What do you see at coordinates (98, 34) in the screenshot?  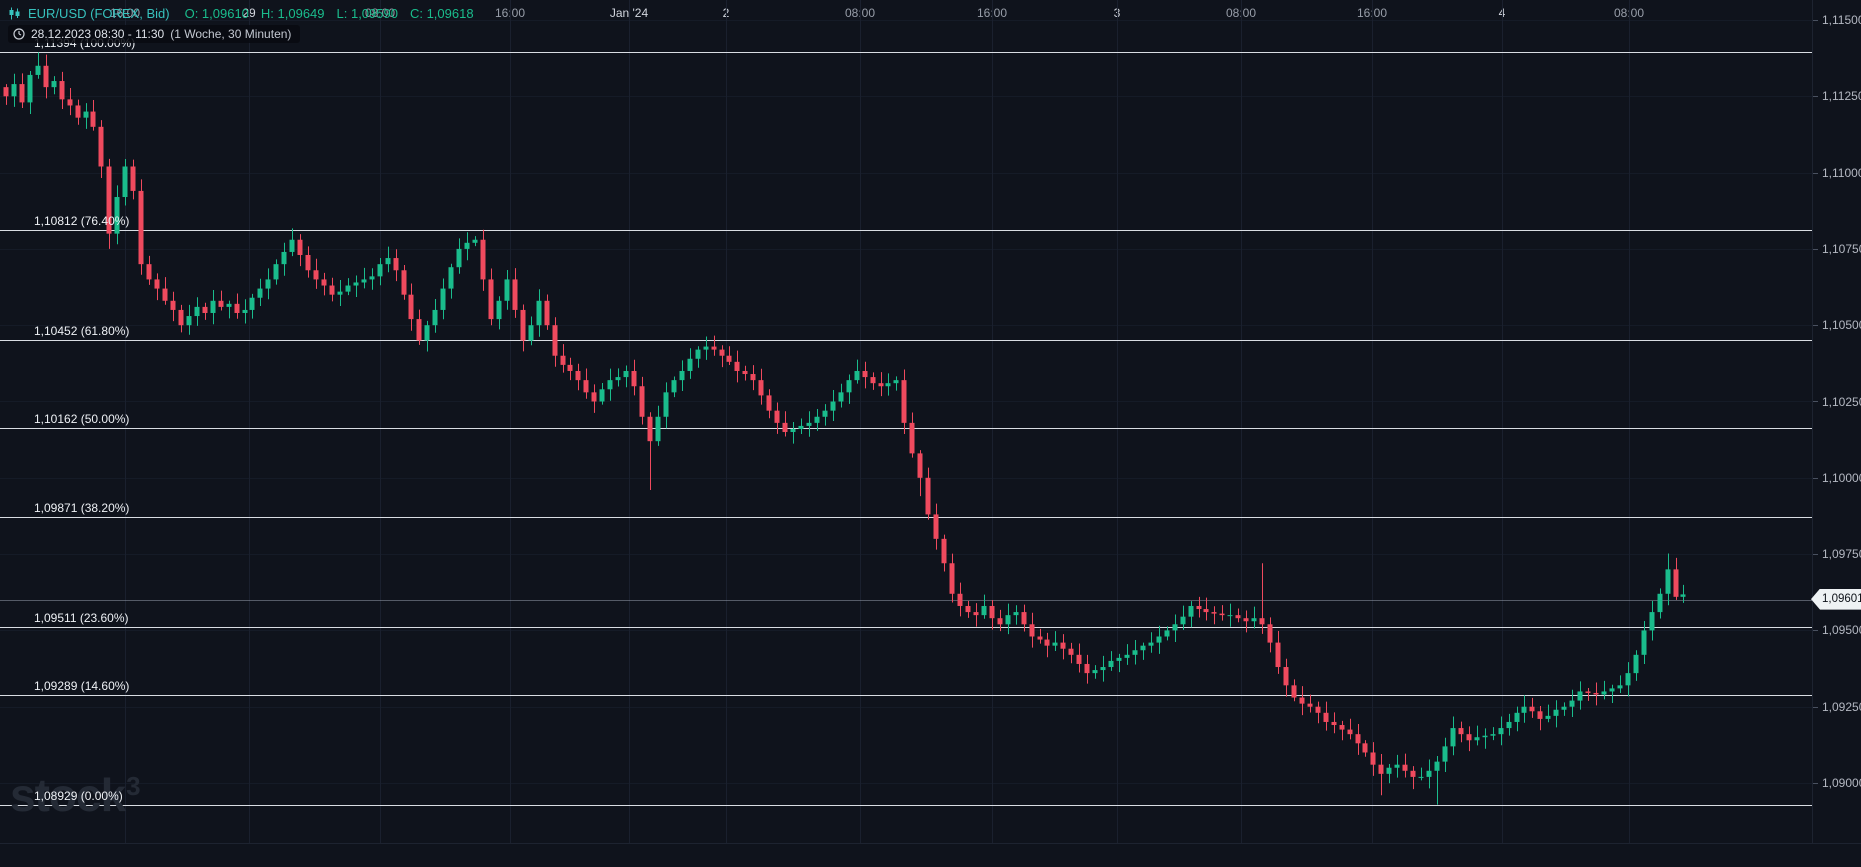 I see `chart-timestamp: 28.12.2023 08:30 - 11:30` at bounding box center [98, 34].